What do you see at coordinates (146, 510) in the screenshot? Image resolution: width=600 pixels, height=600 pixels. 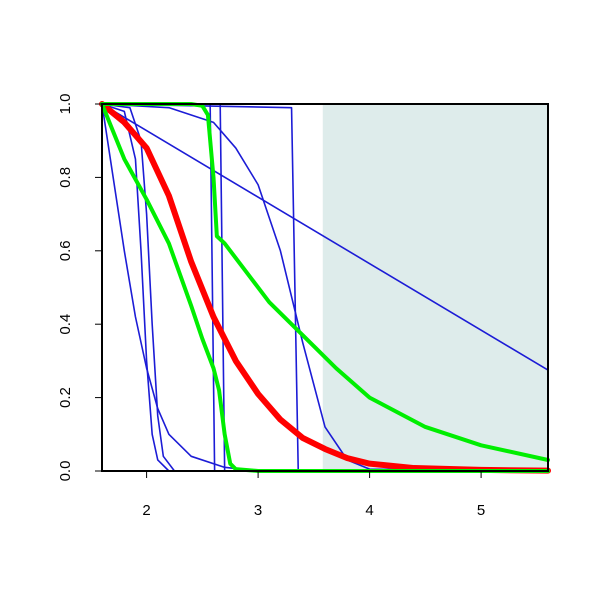 I see `x-tick-label: 2` at bounding box center [146, 510].